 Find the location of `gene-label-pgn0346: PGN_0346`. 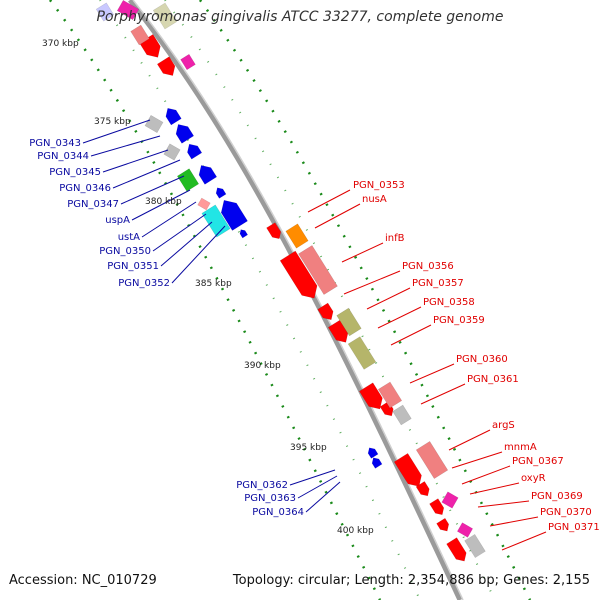

gene-label-pgn0346: PGN_0346 is located at coordinates (85, 188).